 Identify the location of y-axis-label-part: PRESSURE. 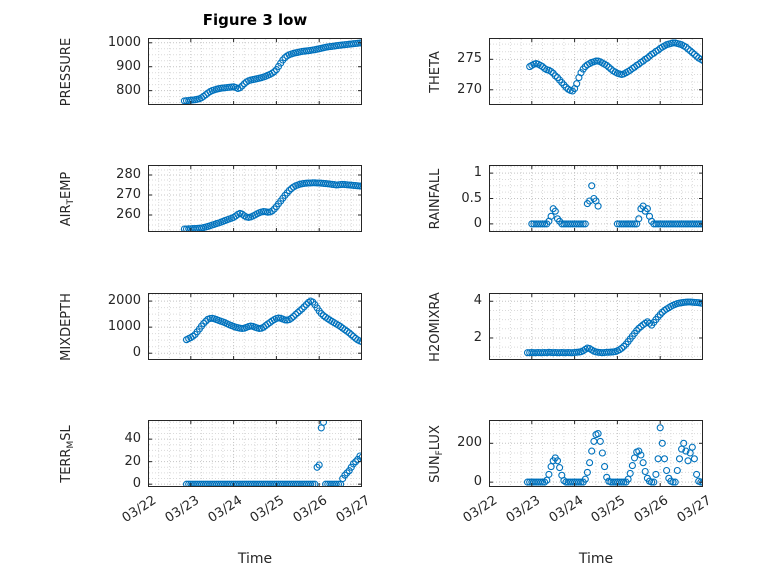
(66, 71).